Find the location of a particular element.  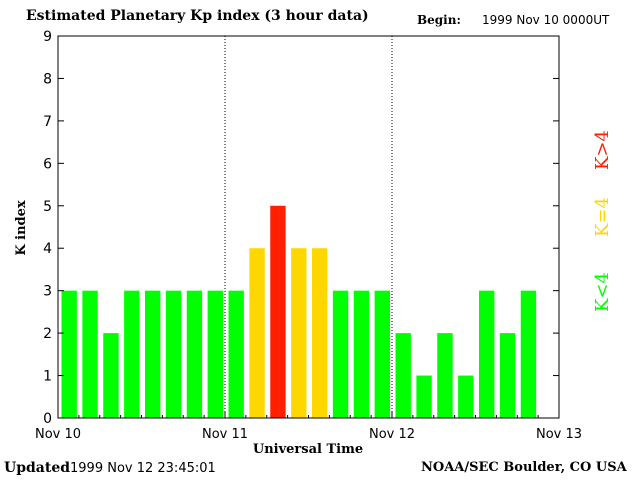

y-tick-label: 5 is located at coordinates (47, 207).